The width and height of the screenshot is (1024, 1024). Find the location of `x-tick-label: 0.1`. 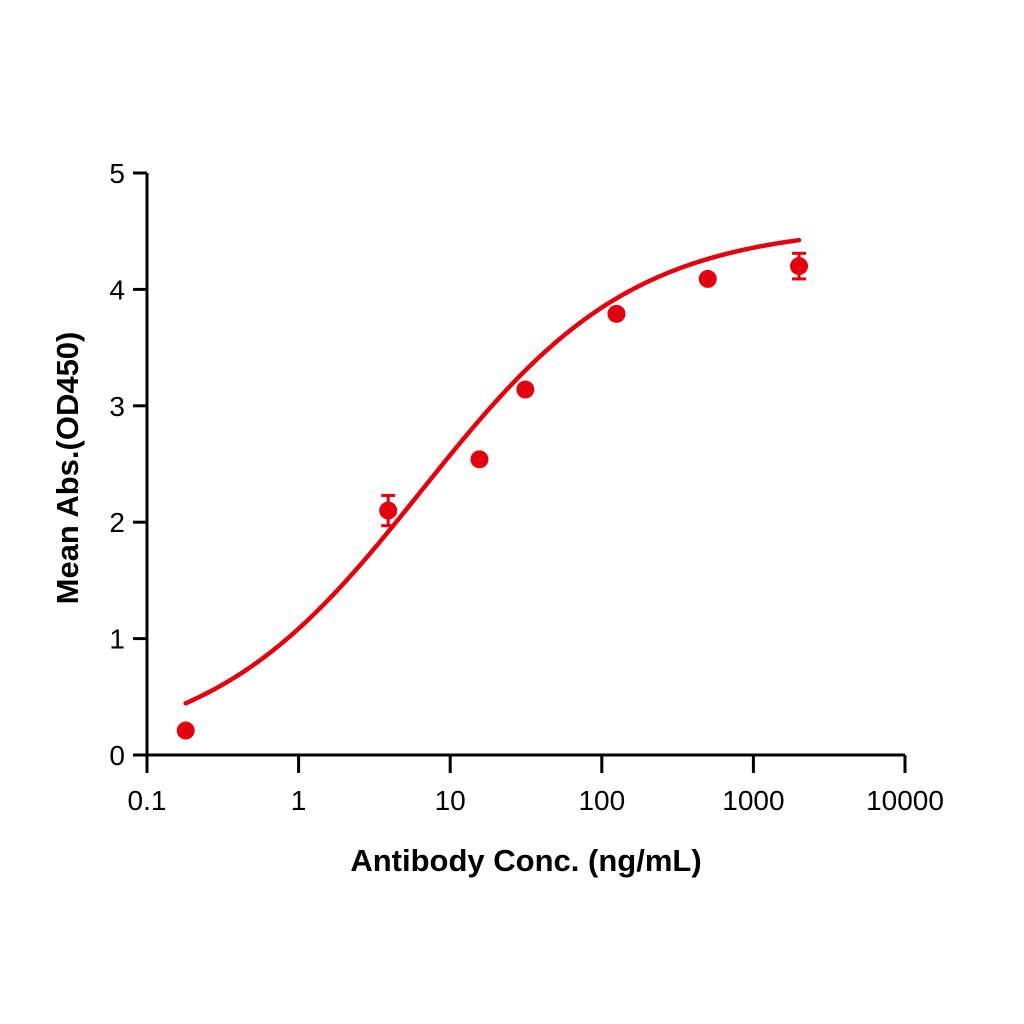

x-tick-label: 0.1 is located at coordinates (147, 800).